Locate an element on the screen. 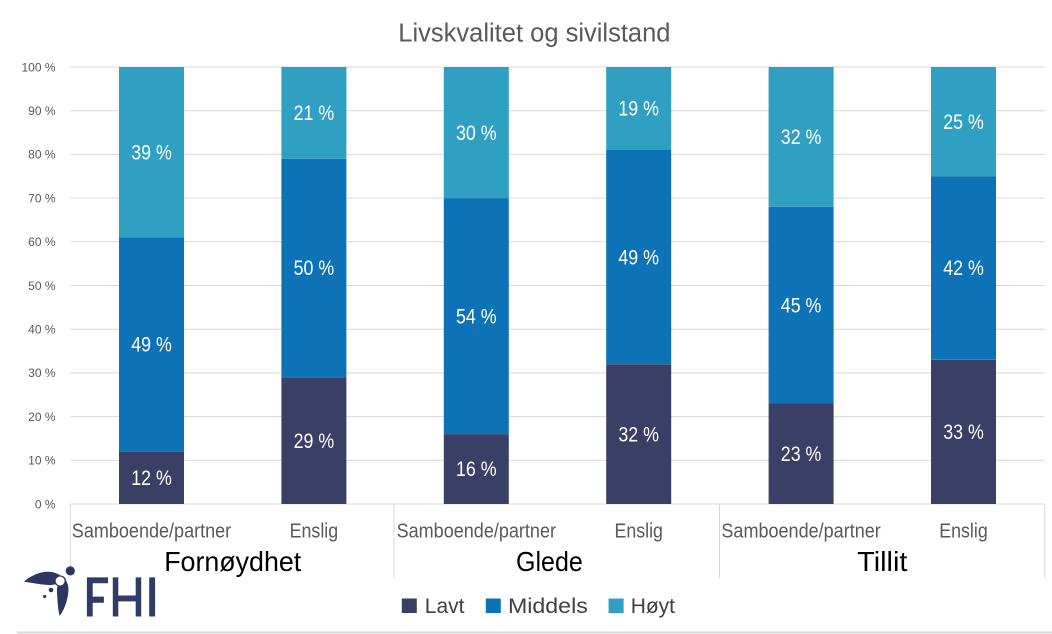  svg-text: Høyt is located at coordinates (653, 606).